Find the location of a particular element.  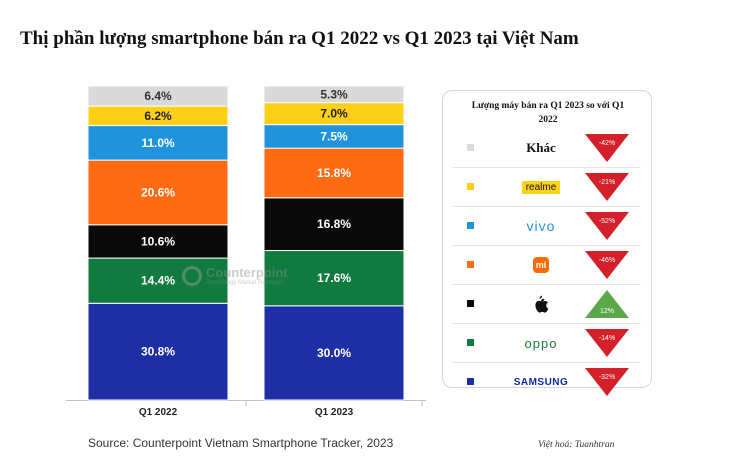

change-row-oppo: oppo -14% is located at coordinates (547, 343).